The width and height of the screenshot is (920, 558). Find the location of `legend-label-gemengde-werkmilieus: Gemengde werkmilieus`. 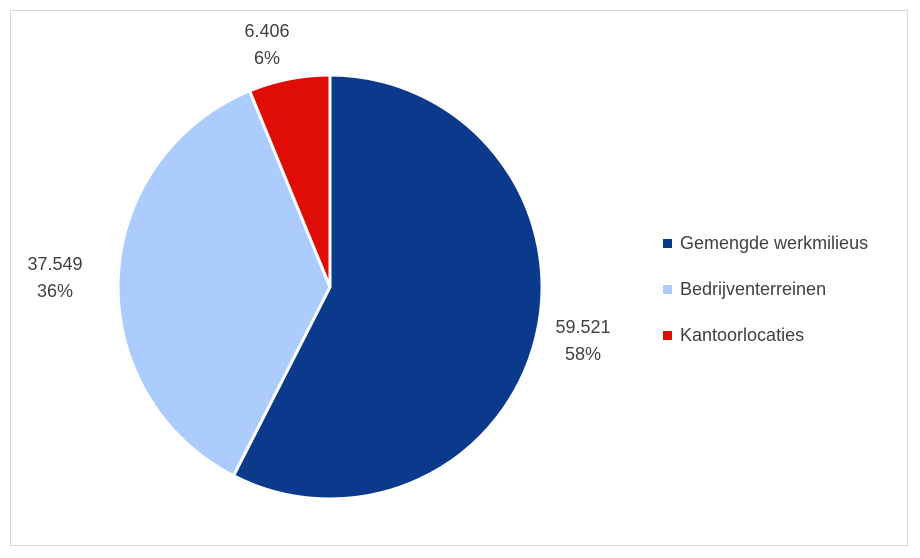

legend-label-gemengde-werkmilieus: Gemengde werkmilieus is located at coordinates (774, 242).